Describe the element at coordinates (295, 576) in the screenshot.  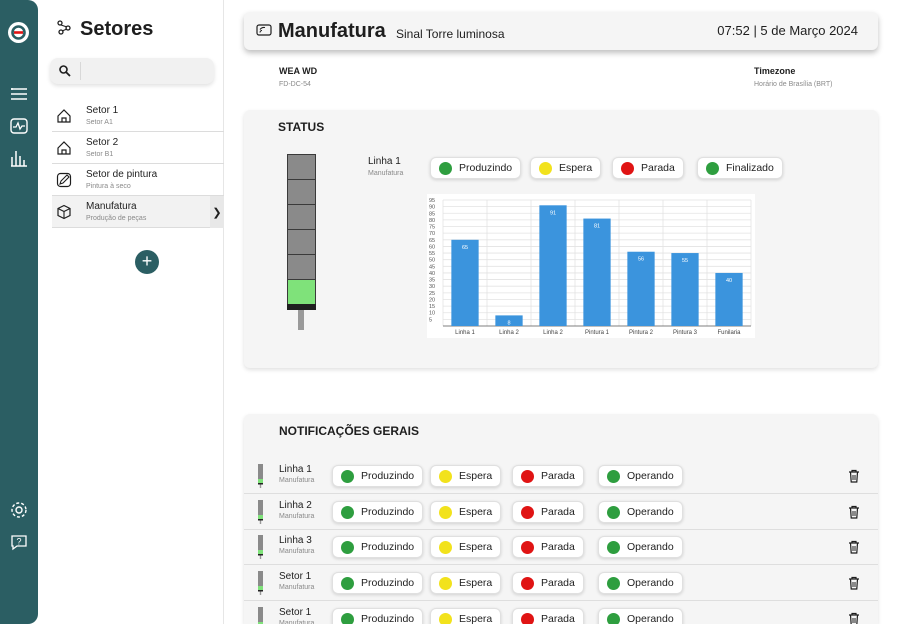
I see `notification-line-name: Setor 1` at that location.